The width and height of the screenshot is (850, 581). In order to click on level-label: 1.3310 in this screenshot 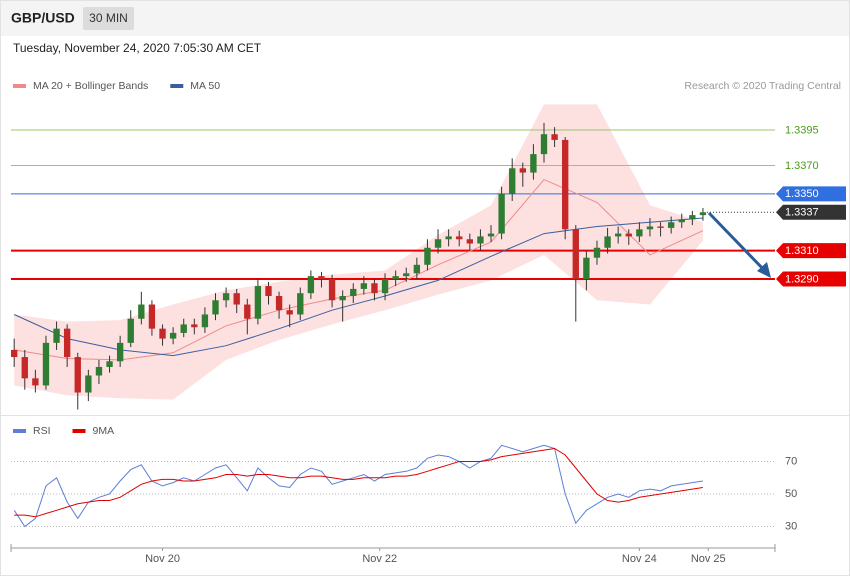, I will do `click(802, 251)`.